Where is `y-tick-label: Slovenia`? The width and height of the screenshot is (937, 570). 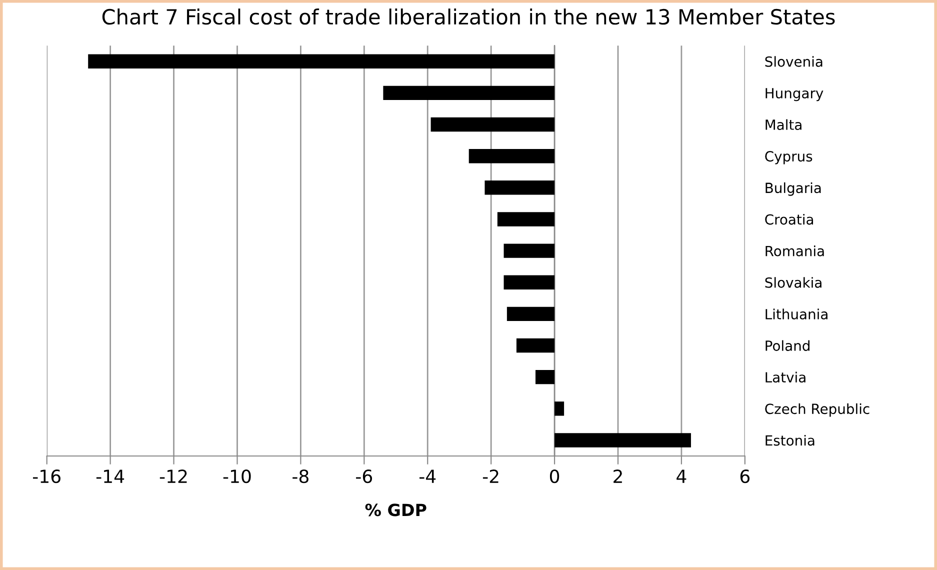
y-tick-label: Slovenia is located at coordinates (793, 61).